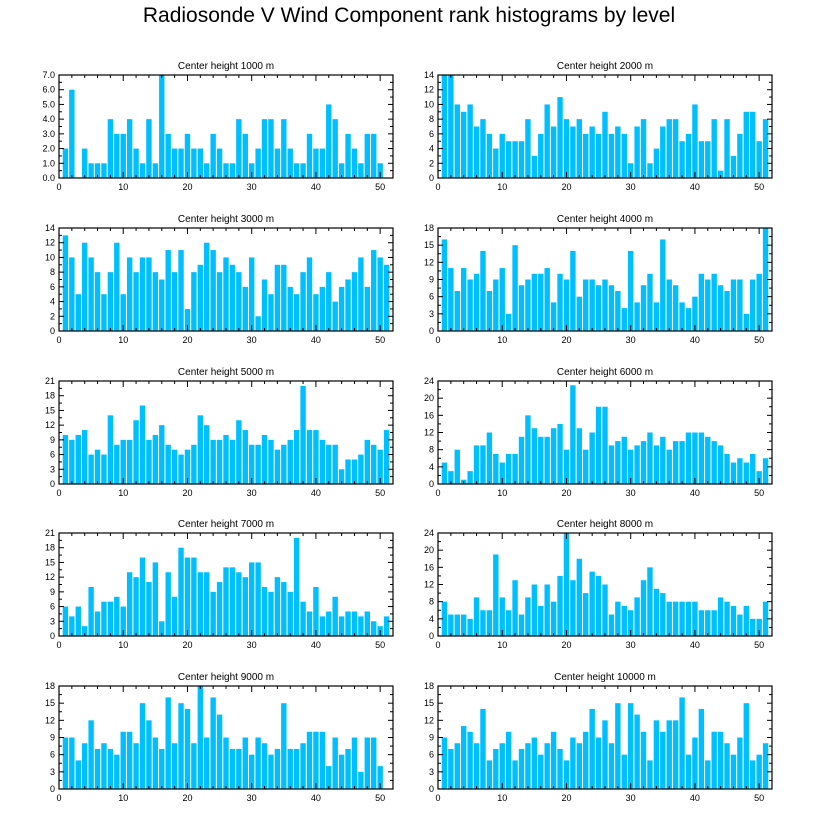 The height and width of the screenshot is (824, 818). I want to click on x-tick-label: 30, so click(252, 493).